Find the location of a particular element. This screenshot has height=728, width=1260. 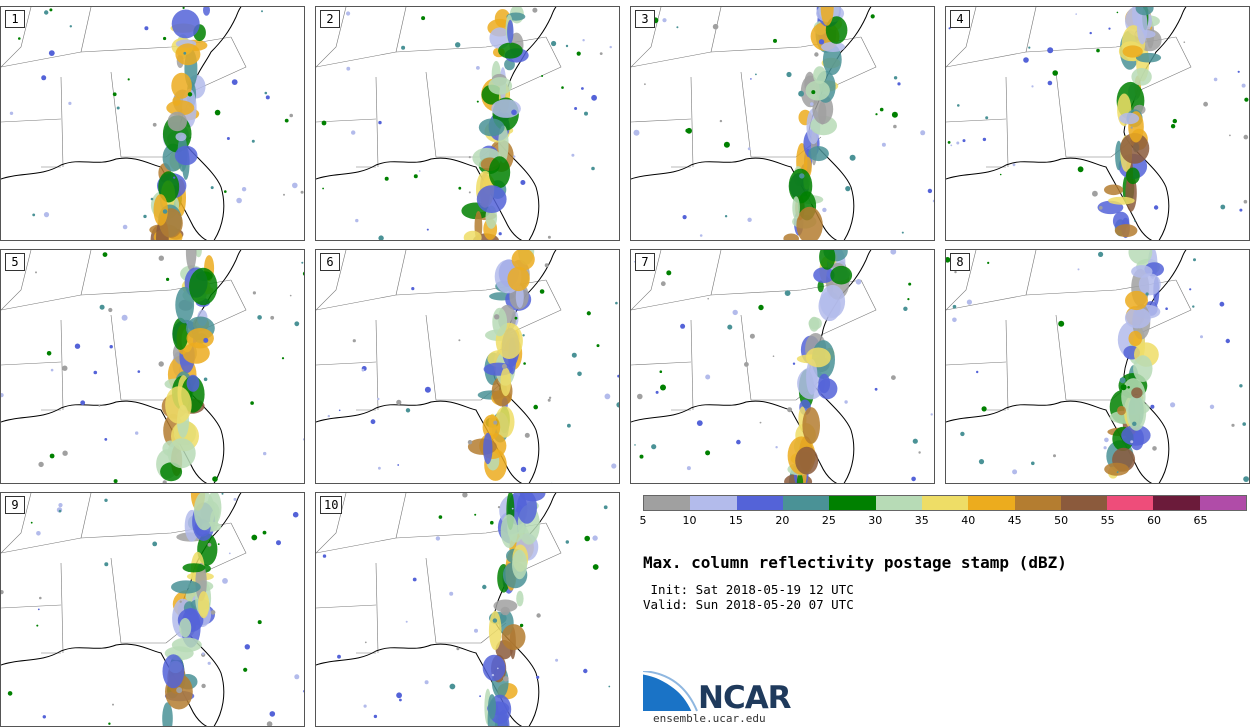

colorbar-tick-label: 45 is located at coordinates (1014, 520).